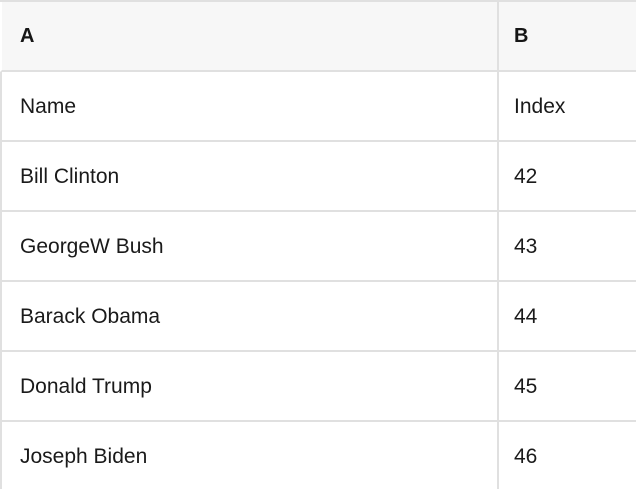 The height and width of the screenshot is (489, 636). I want to click on cell-name: GeorgeW Bush, so click(92, 246).